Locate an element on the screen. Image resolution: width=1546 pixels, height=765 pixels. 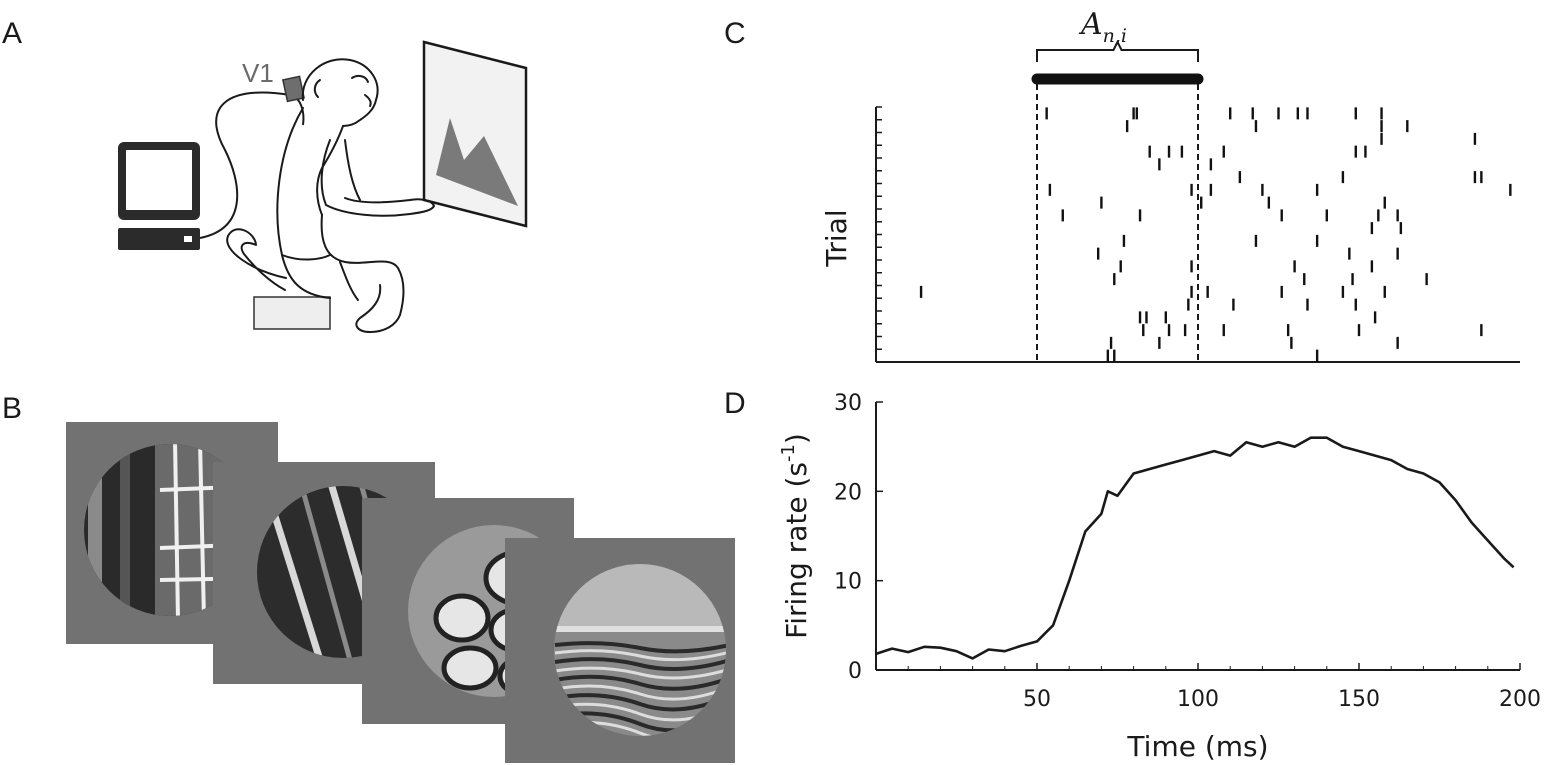
window-label: An,i is located at coordinates (1102, 27).